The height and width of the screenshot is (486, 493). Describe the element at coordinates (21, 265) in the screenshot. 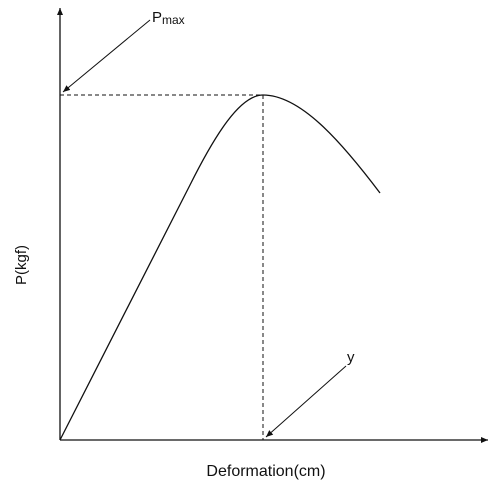

I see `y-axis-label: P(kgf)` at that location.